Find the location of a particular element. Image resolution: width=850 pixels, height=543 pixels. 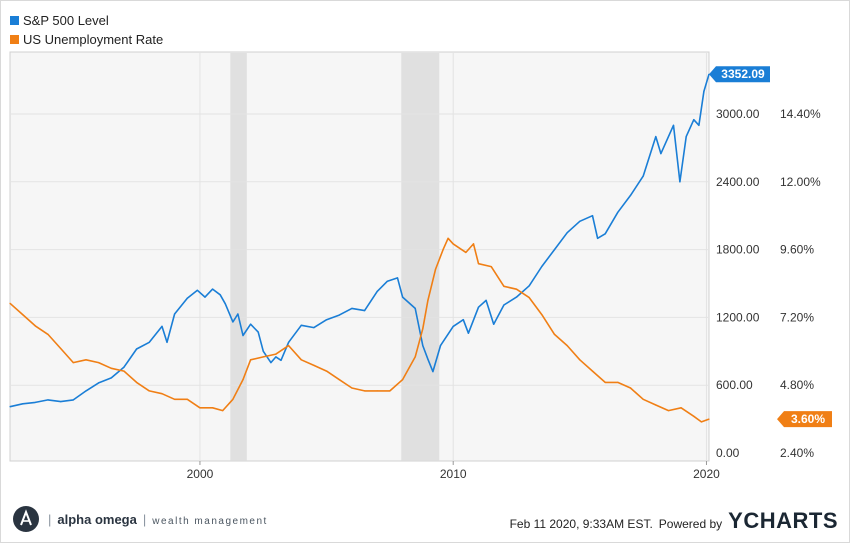

powered-by-label: Powered by is located at coordinates (690, 524).